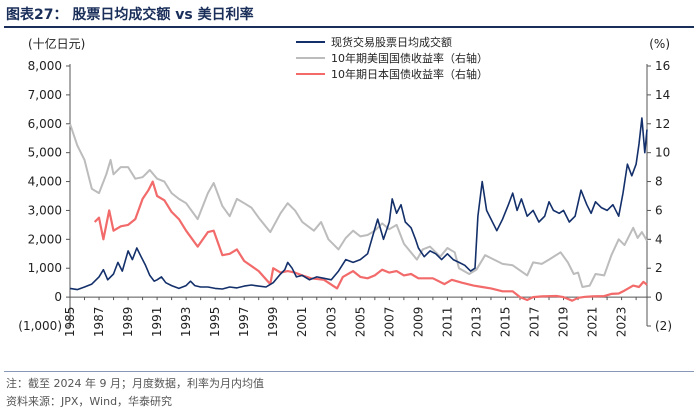 This screenshot has width=700, height=412. Describe the element at coordinates (45, 268) in the screenshot. I see `left-tick-label: 1,000` at that location.